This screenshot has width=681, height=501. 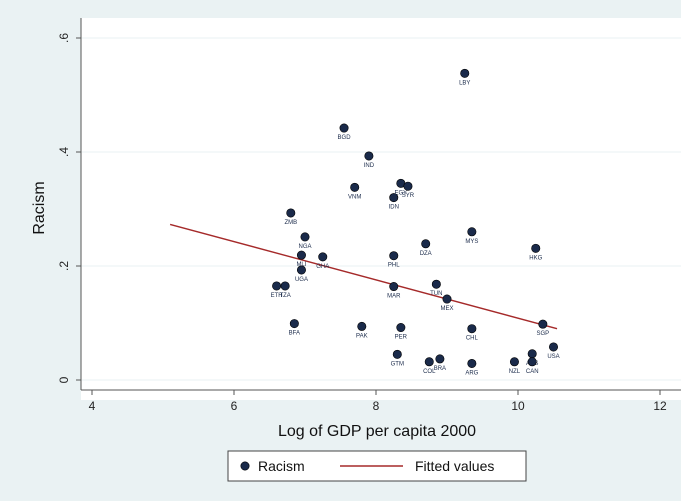 I want to click on x-tick-label: 10, so click(x=518, y=406).